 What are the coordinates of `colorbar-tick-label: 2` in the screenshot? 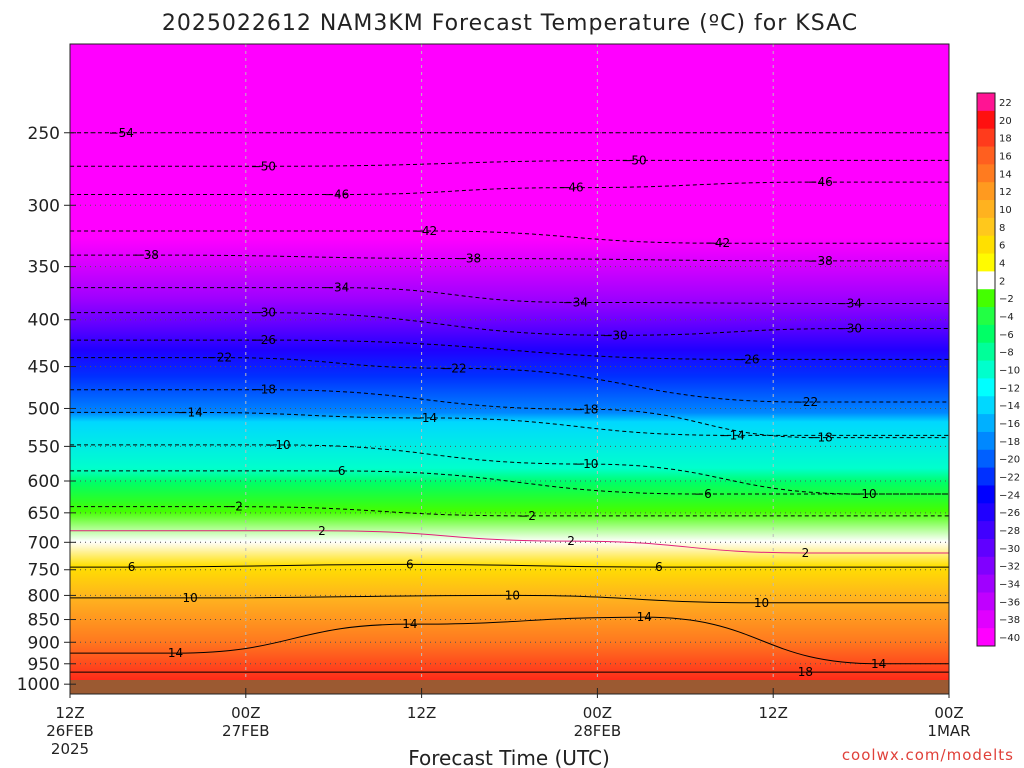 It's located at (1002, 281).